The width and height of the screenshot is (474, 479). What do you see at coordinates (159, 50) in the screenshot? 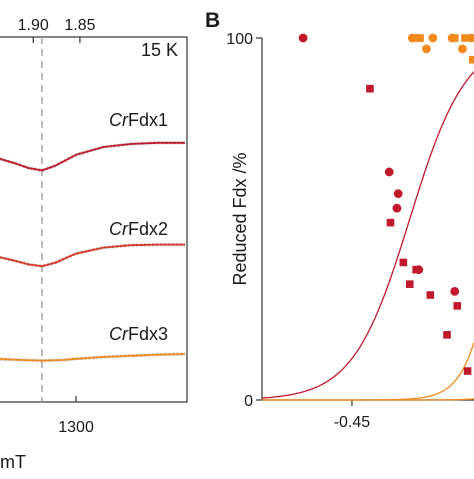
I see `temperature-label: 15 K` at bounding box center [159, 50].